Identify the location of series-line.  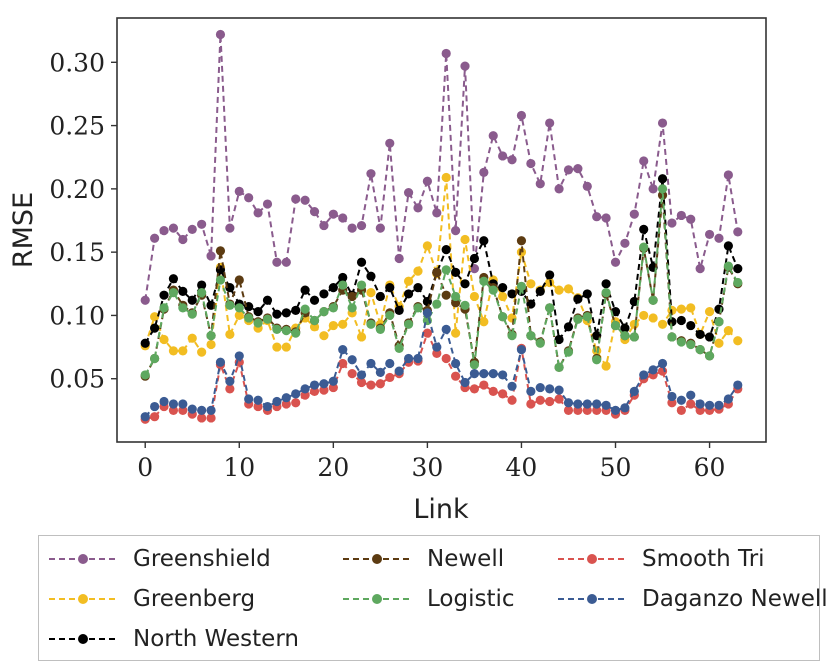
(441, 365).